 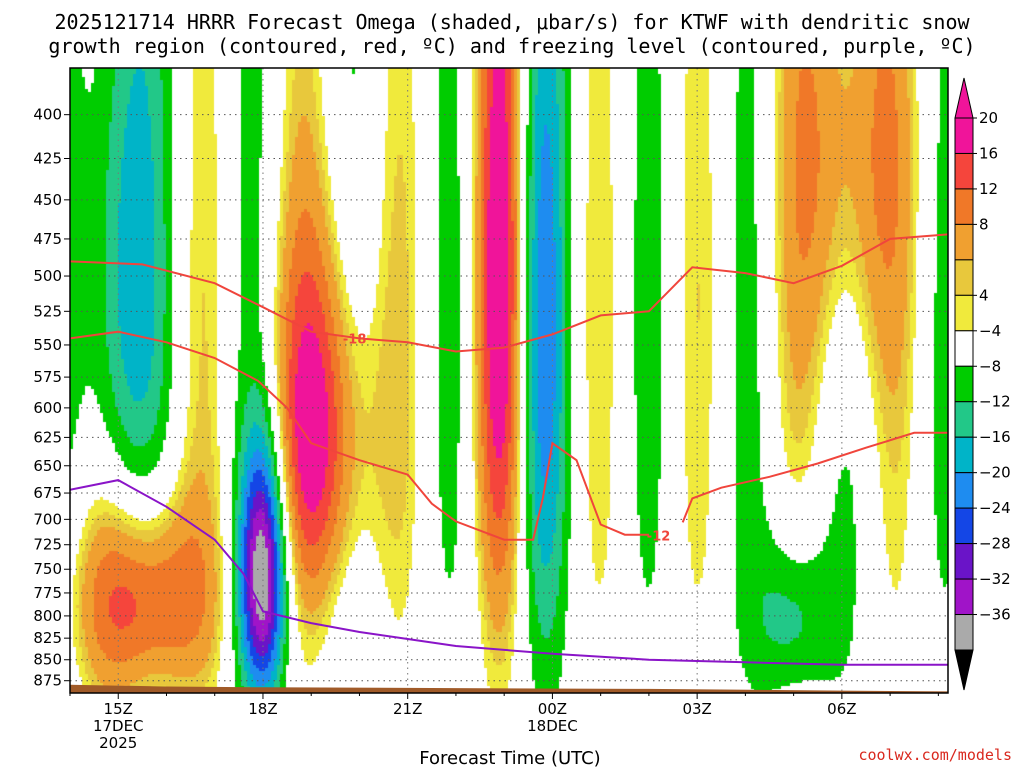 I want to click on y-tick-label: 475, so click(x=47, y=239).